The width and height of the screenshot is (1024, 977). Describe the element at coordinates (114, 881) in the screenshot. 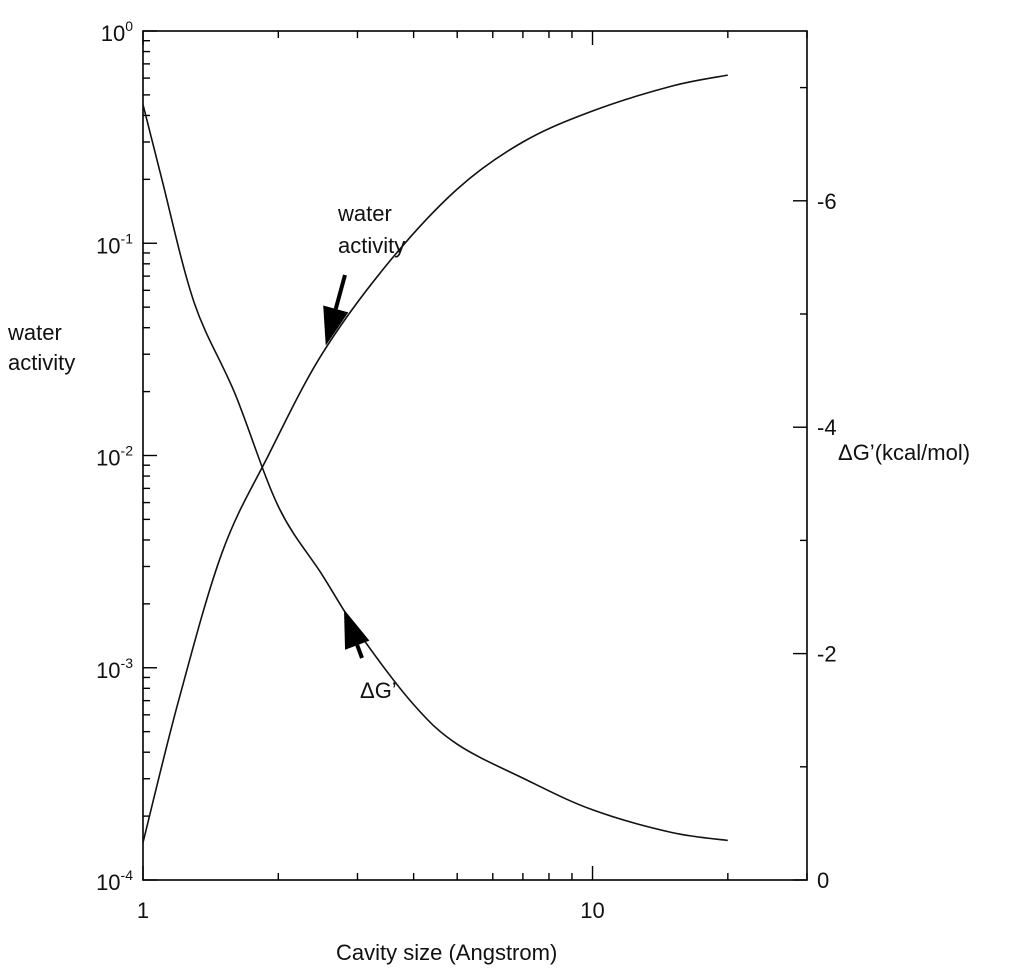

I see `y-left-tick-label: 10⁻⁴` at that location.